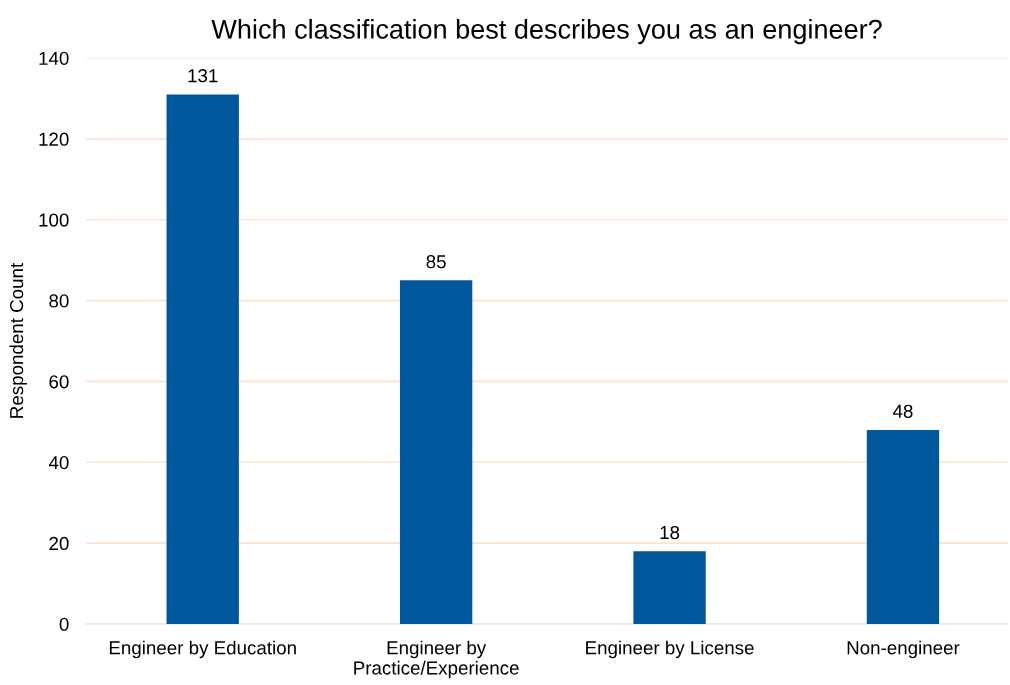 Image resolution: width=1010 pixels, height=685 pixels. I want to click on y-tick-label: 60, so click(59, 382).